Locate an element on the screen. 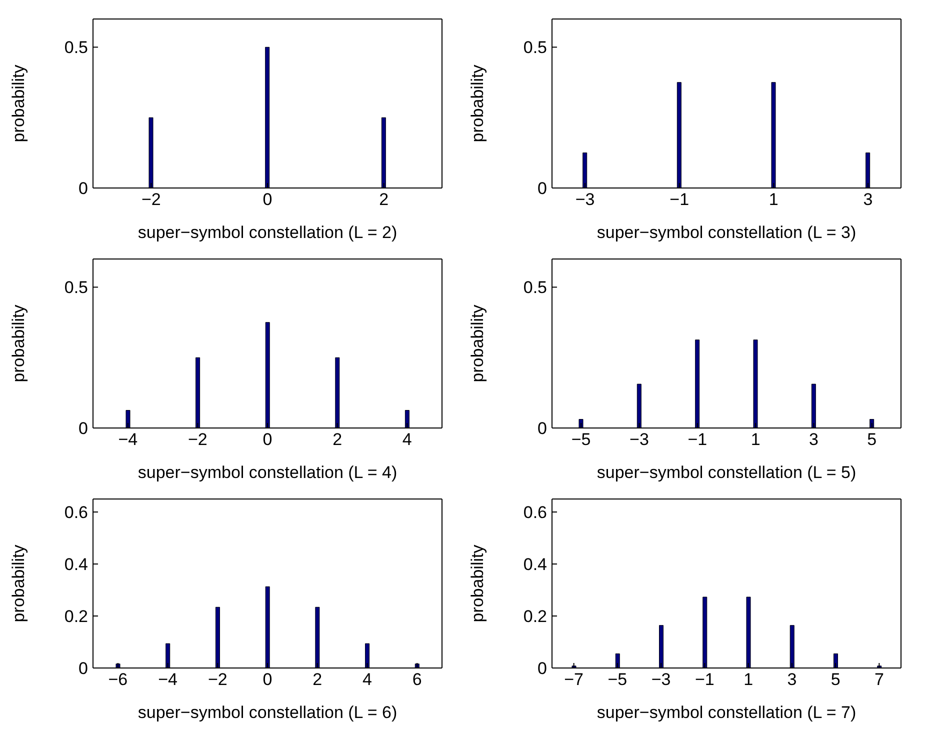 The image size is (934, 729). x-axis-title: super−symbol constellation (L = 2) is located at coordinates (268, 232).